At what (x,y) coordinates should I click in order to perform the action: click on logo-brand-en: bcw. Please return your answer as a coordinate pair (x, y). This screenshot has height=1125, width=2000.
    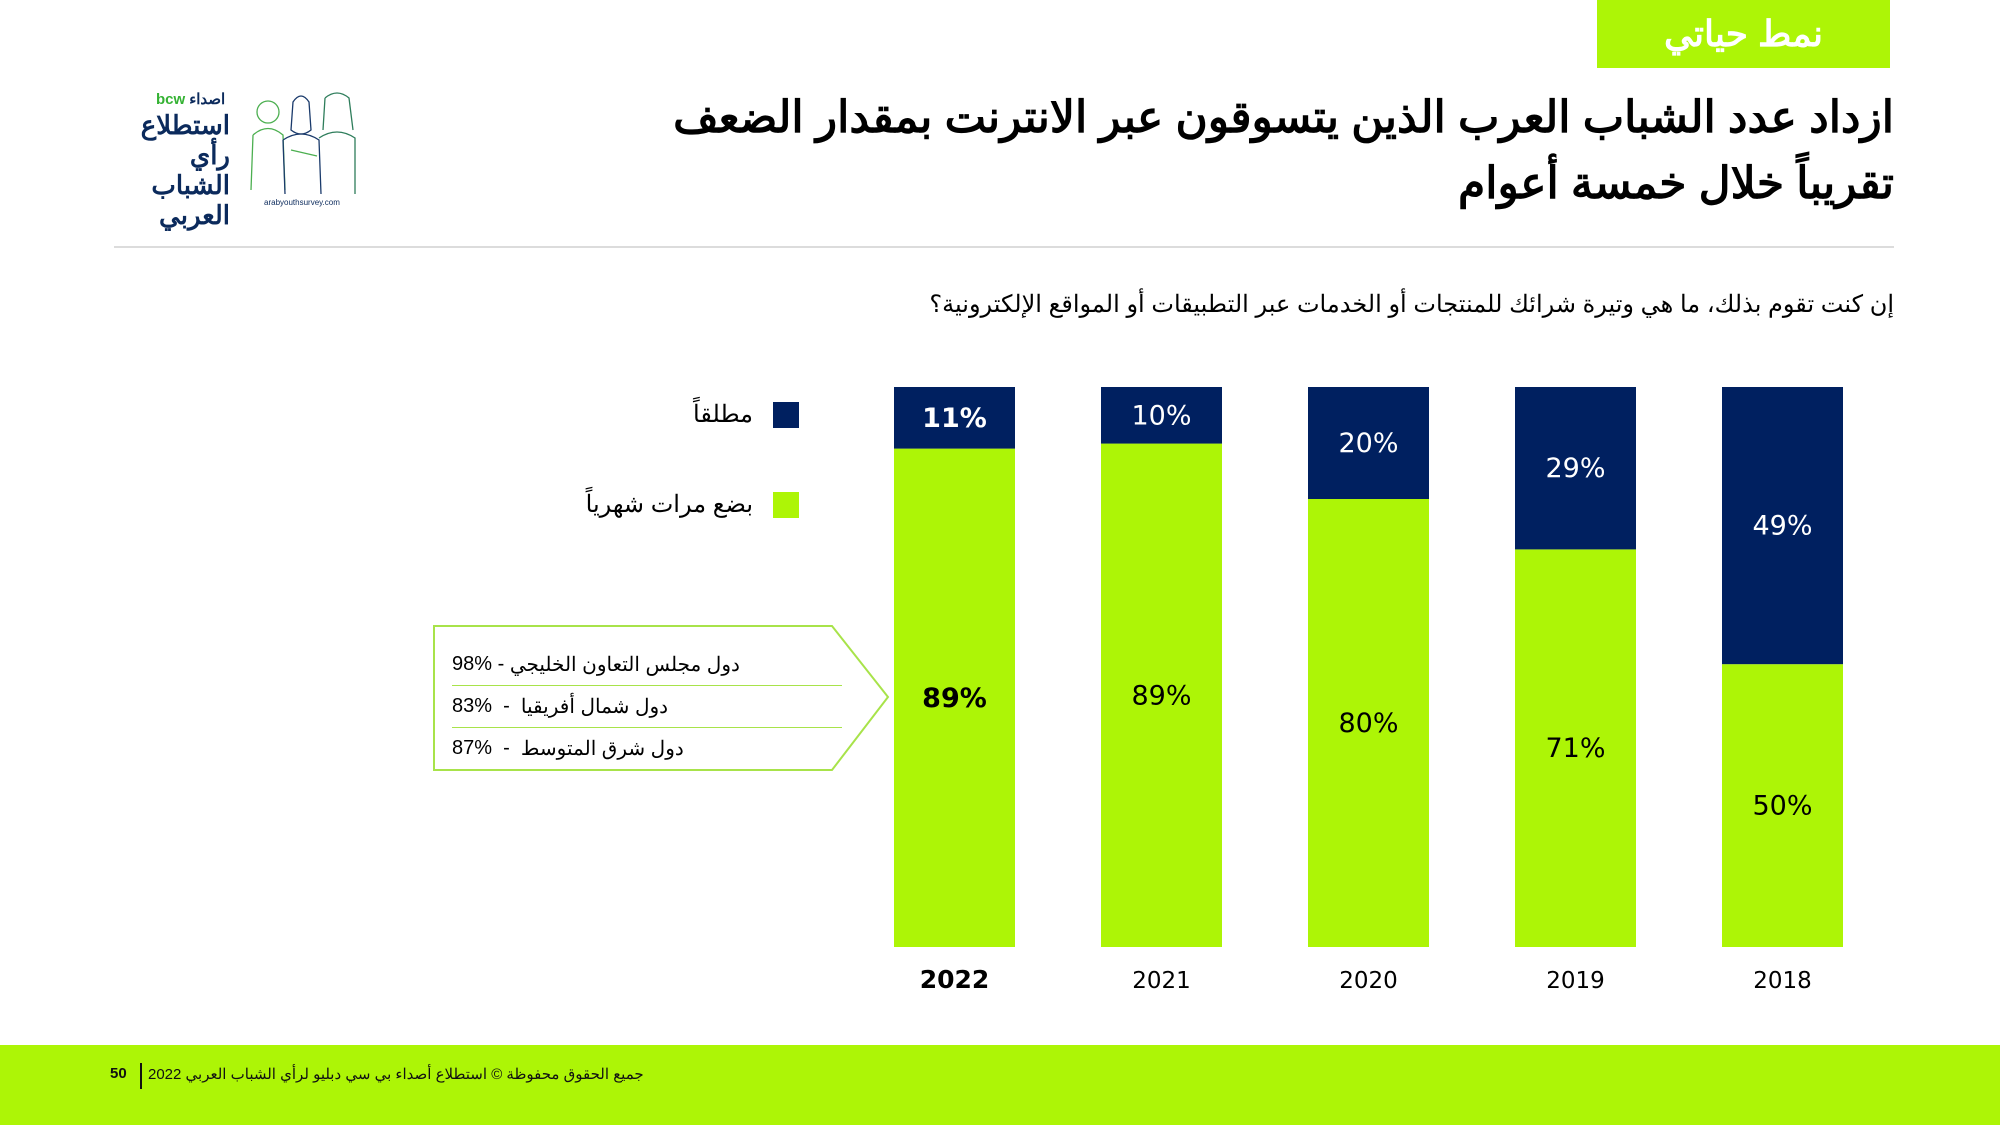
    Looking at the image, I should click on (171, 99).